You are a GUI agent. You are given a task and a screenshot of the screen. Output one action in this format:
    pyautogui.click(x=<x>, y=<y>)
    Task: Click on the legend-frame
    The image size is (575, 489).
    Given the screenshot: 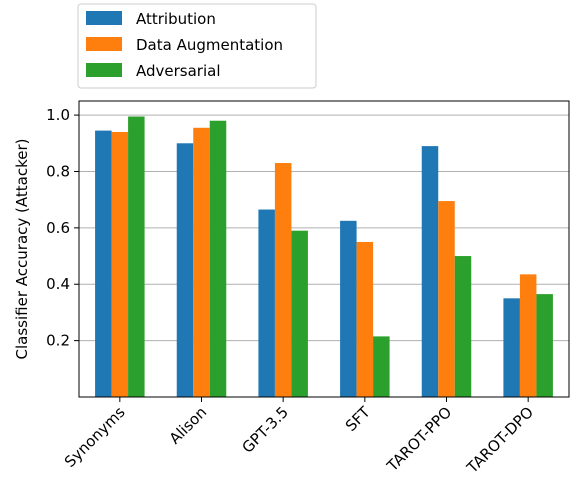 What is the action you would take?
    pyautogui.click(x=197, y=46)
    